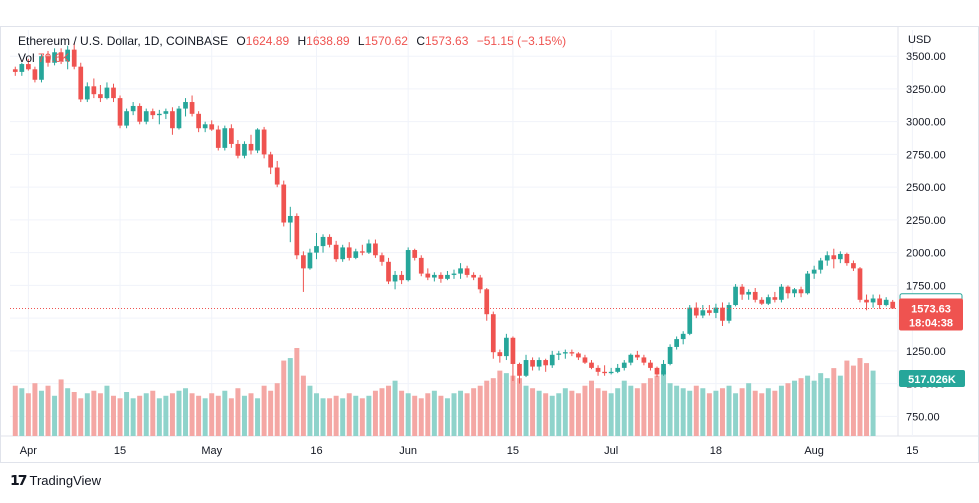 The height and width of the screenshot is (503, 979). What do you see at coordinates (513, 451) in the screenshot?
I see `x-tick-label: 15` at bounding box center [513, 451].